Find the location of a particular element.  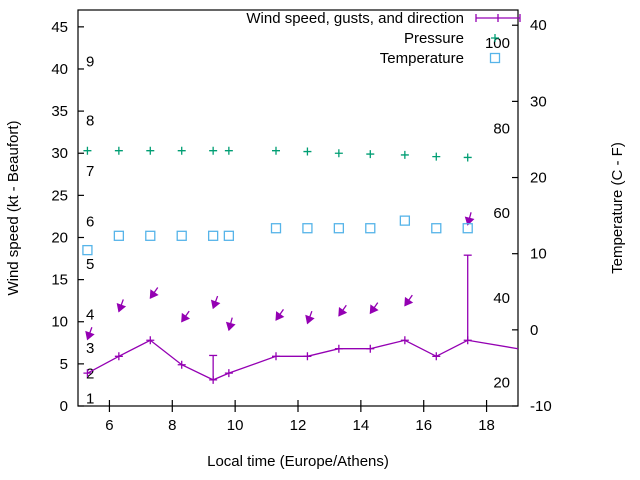

y2-axis-title: Temperature (C - F) is located at coordinates (617, 208).